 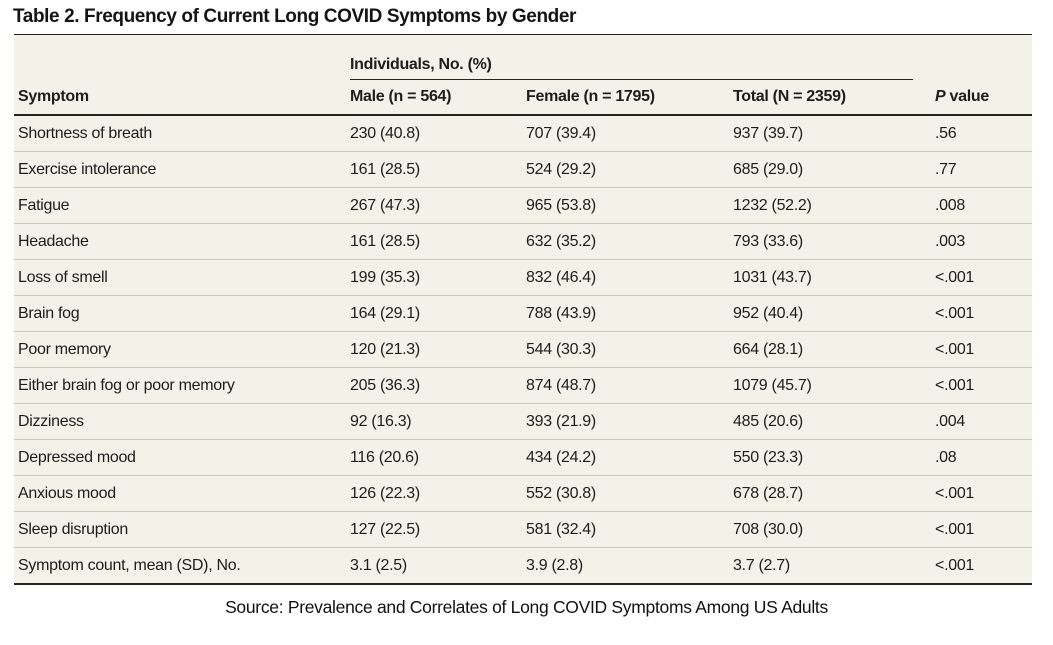 What do you see at coordinates (385, 385) in the screenshot?
I see `cell-male: 205 (36.3)` at bounding box center [385, 385].